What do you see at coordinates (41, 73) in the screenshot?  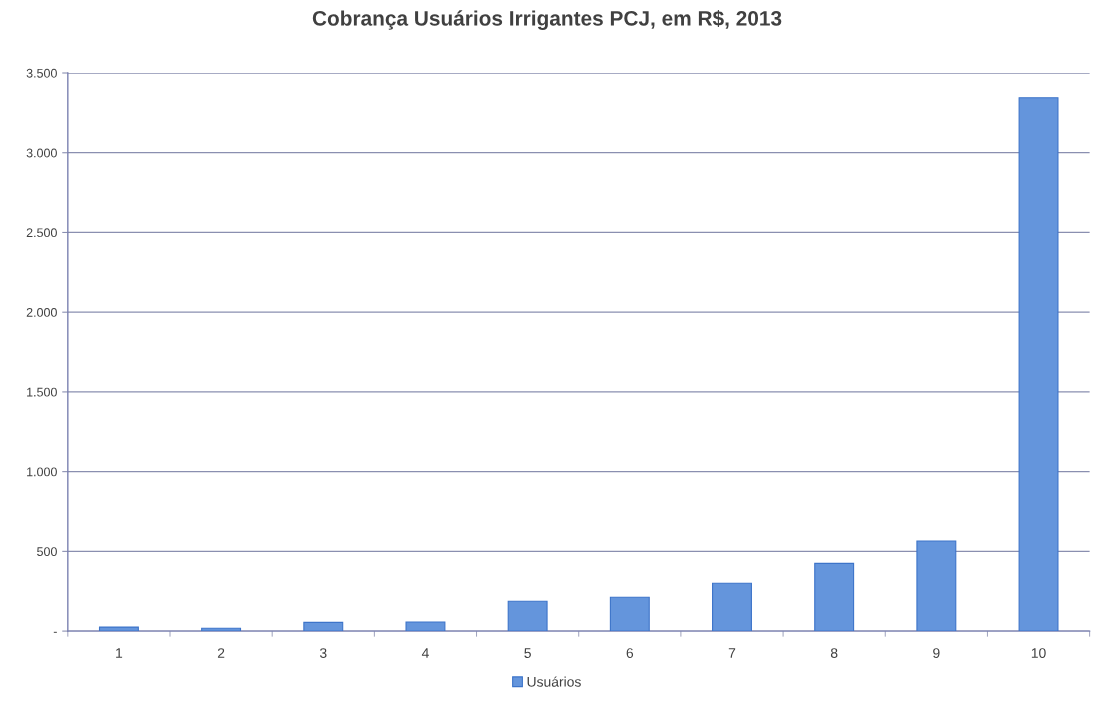 I see `y-tick-label: 3.500` at bounding box center [41, 73].